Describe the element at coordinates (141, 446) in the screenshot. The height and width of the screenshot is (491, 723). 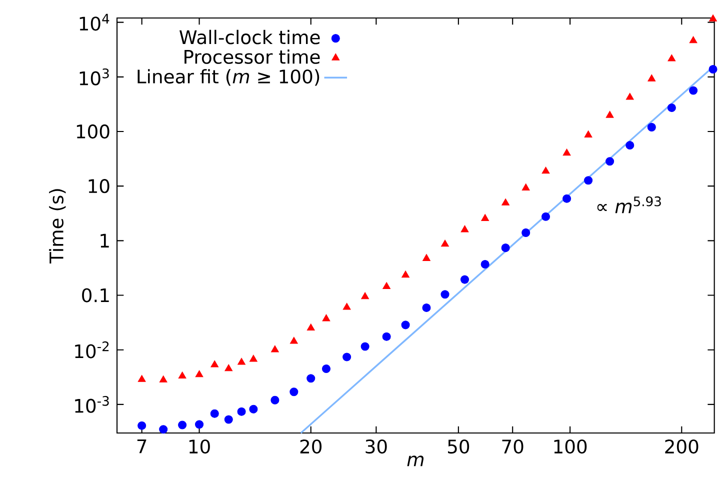
I see `x-tick-label: 7` at that location.